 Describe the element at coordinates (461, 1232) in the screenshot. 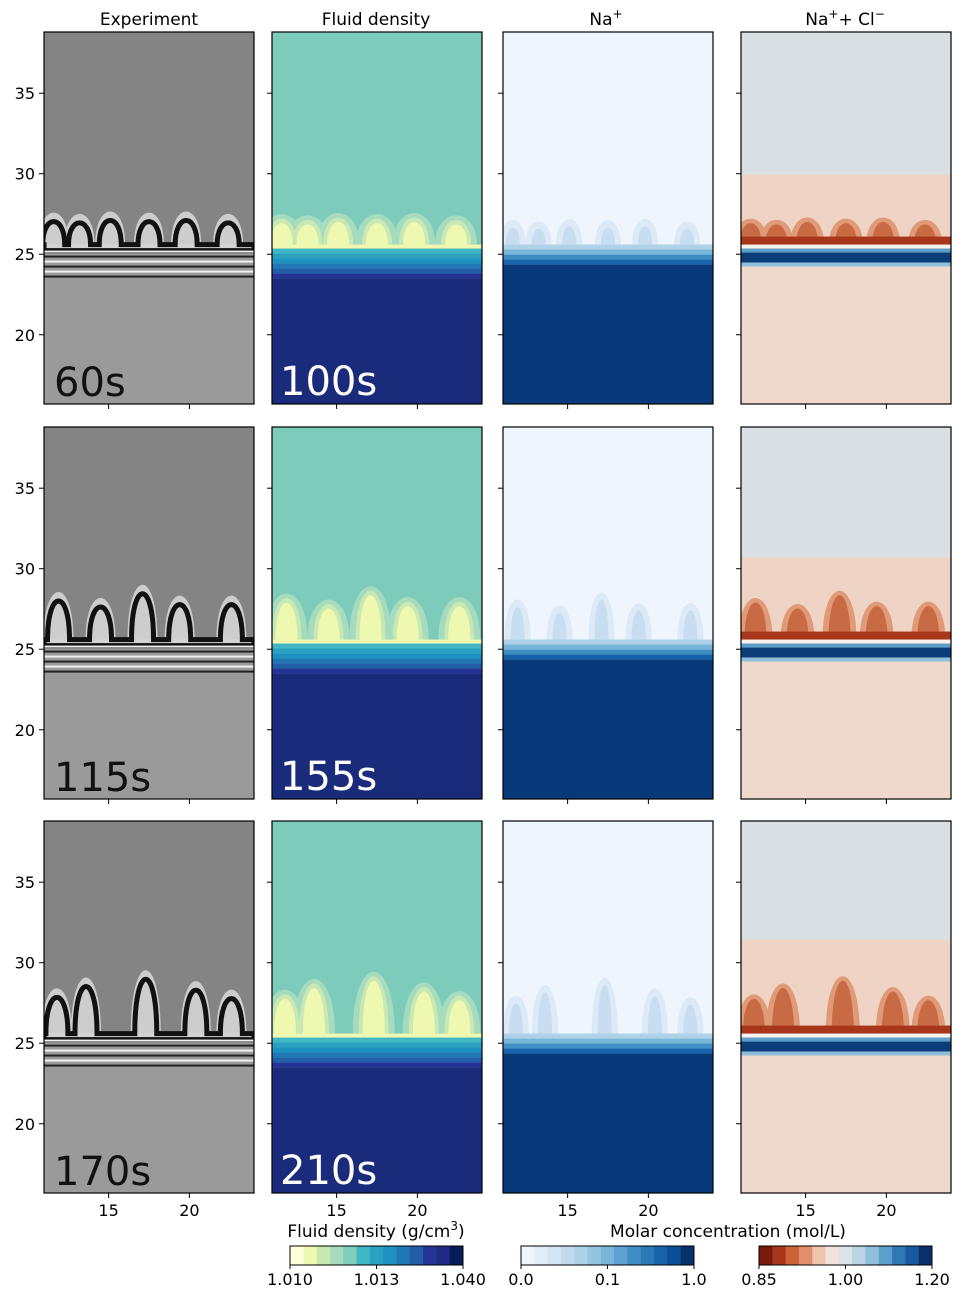

I see `density-label-close: )` at that location.